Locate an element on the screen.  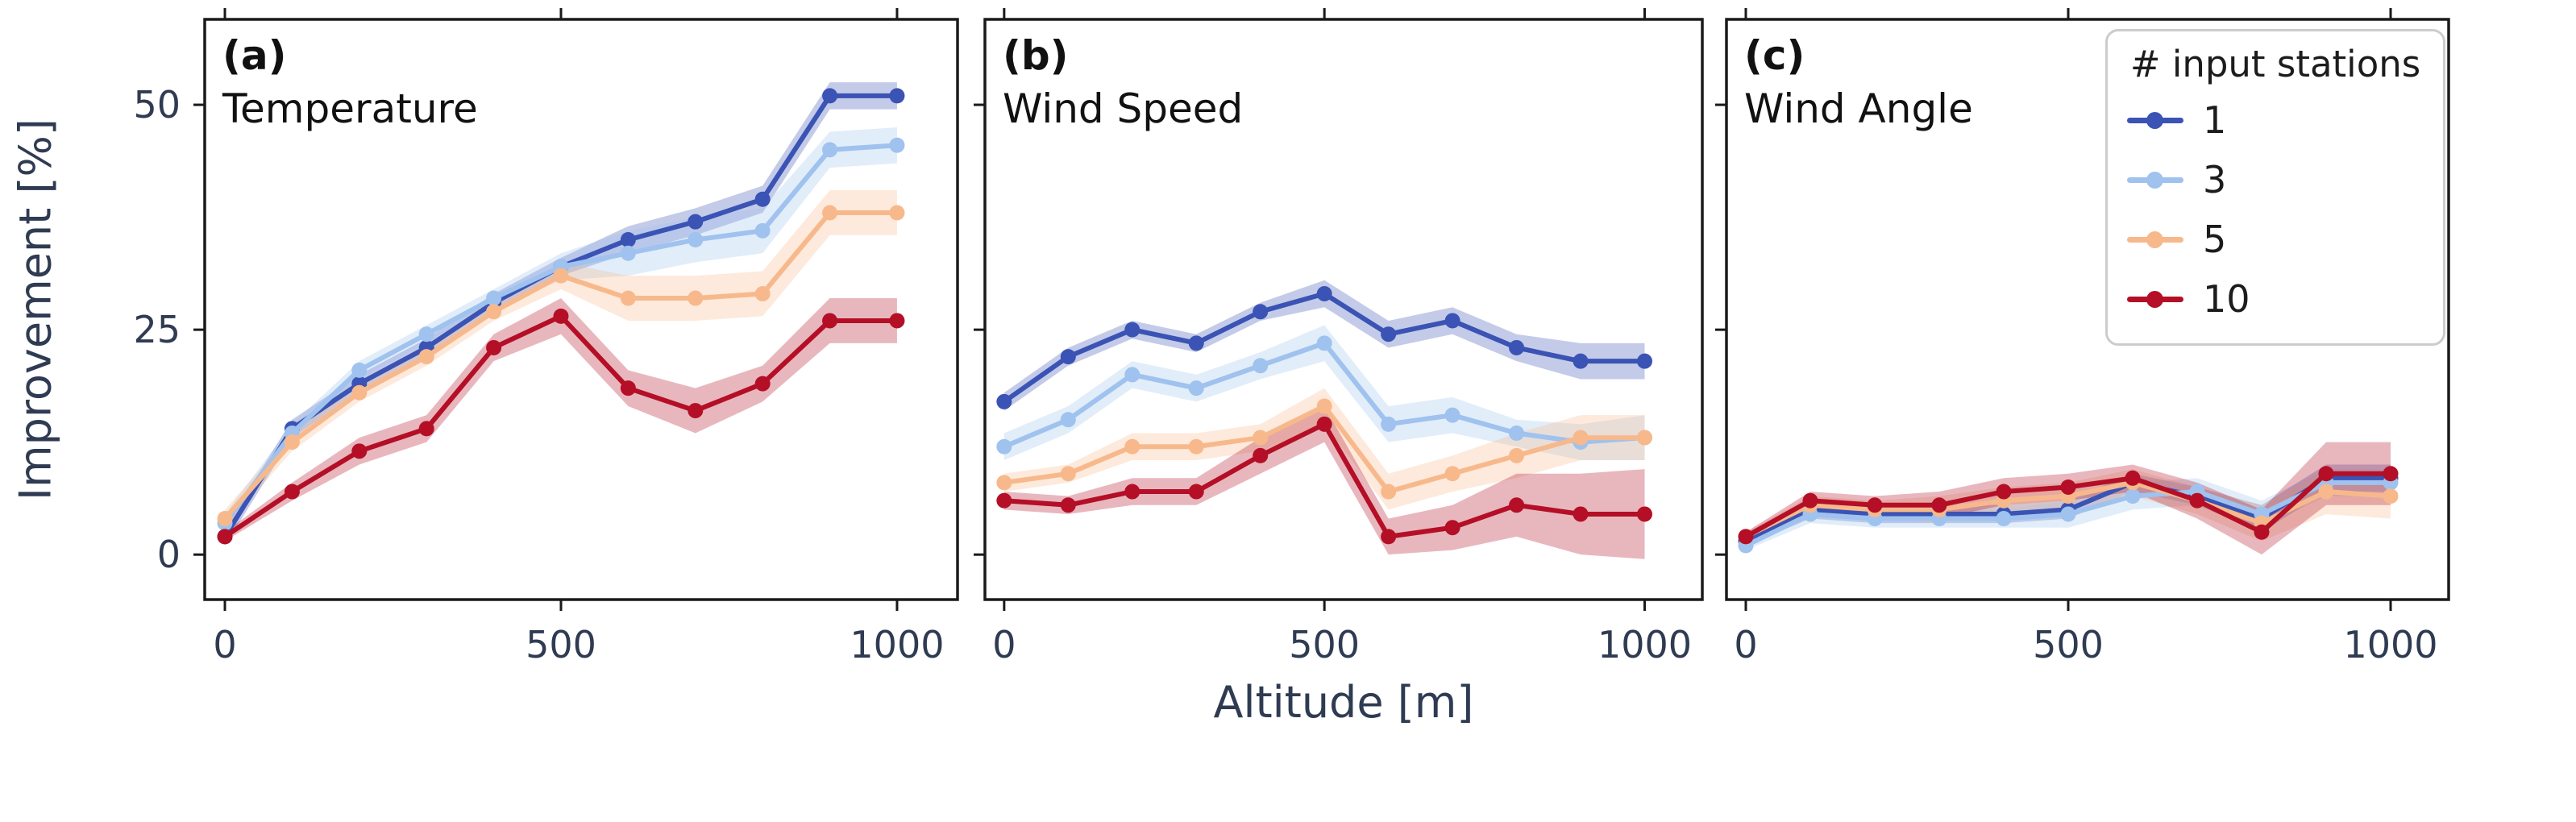
legend-entry-1: 1 is located at coordinates (2275, 120).